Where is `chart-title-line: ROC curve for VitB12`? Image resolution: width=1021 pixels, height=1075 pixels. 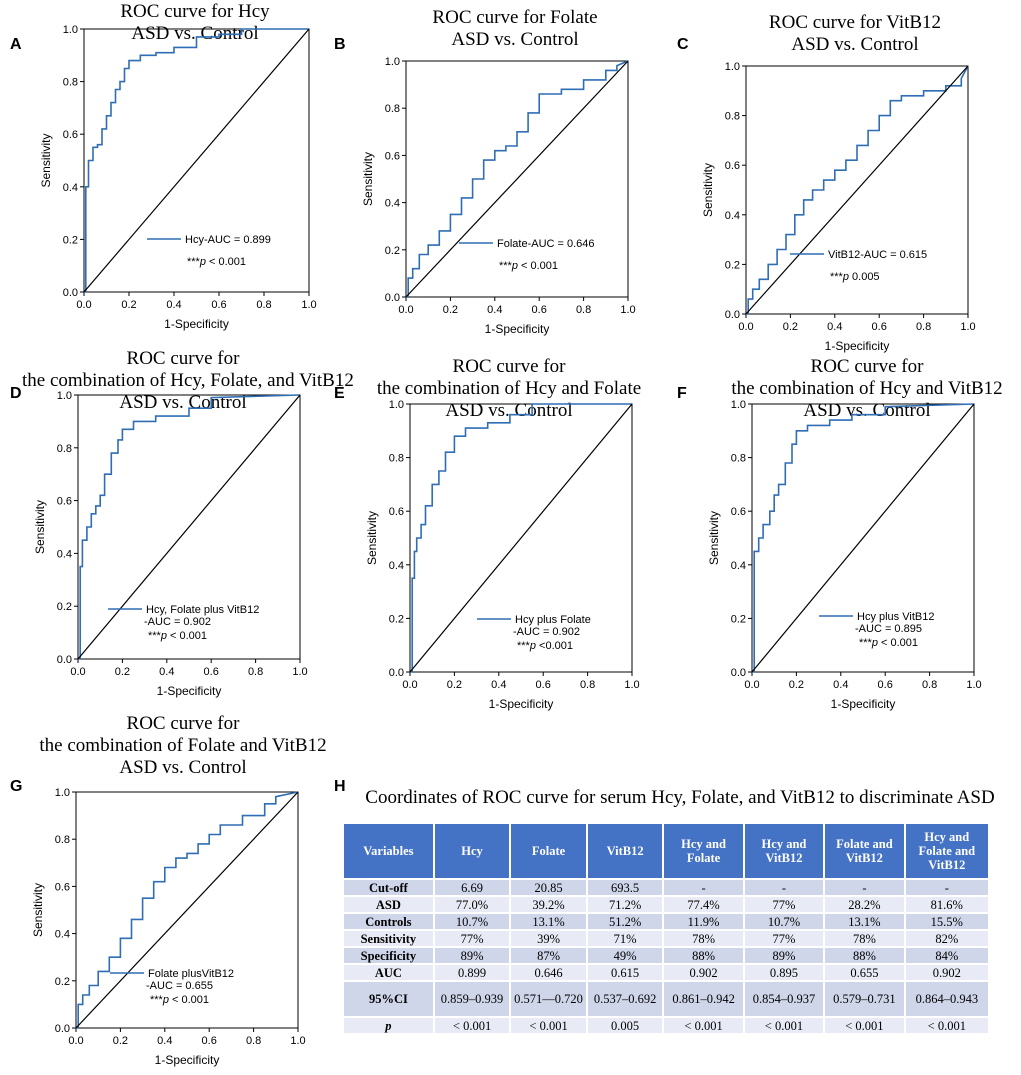
chart-title-line: ROC curve for VitB12 is located at coordinates (855, 22).